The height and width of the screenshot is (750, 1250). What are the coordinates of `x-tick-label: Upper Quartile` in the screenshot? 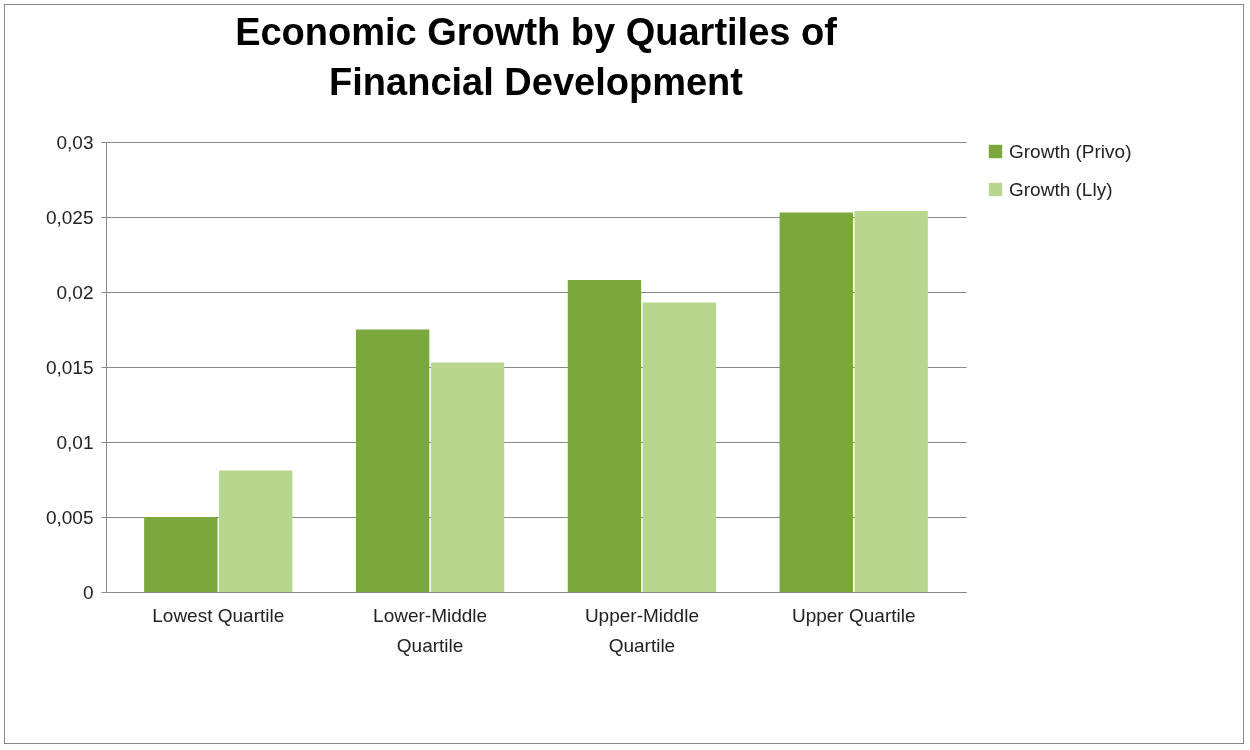 It's located at (853, 615).